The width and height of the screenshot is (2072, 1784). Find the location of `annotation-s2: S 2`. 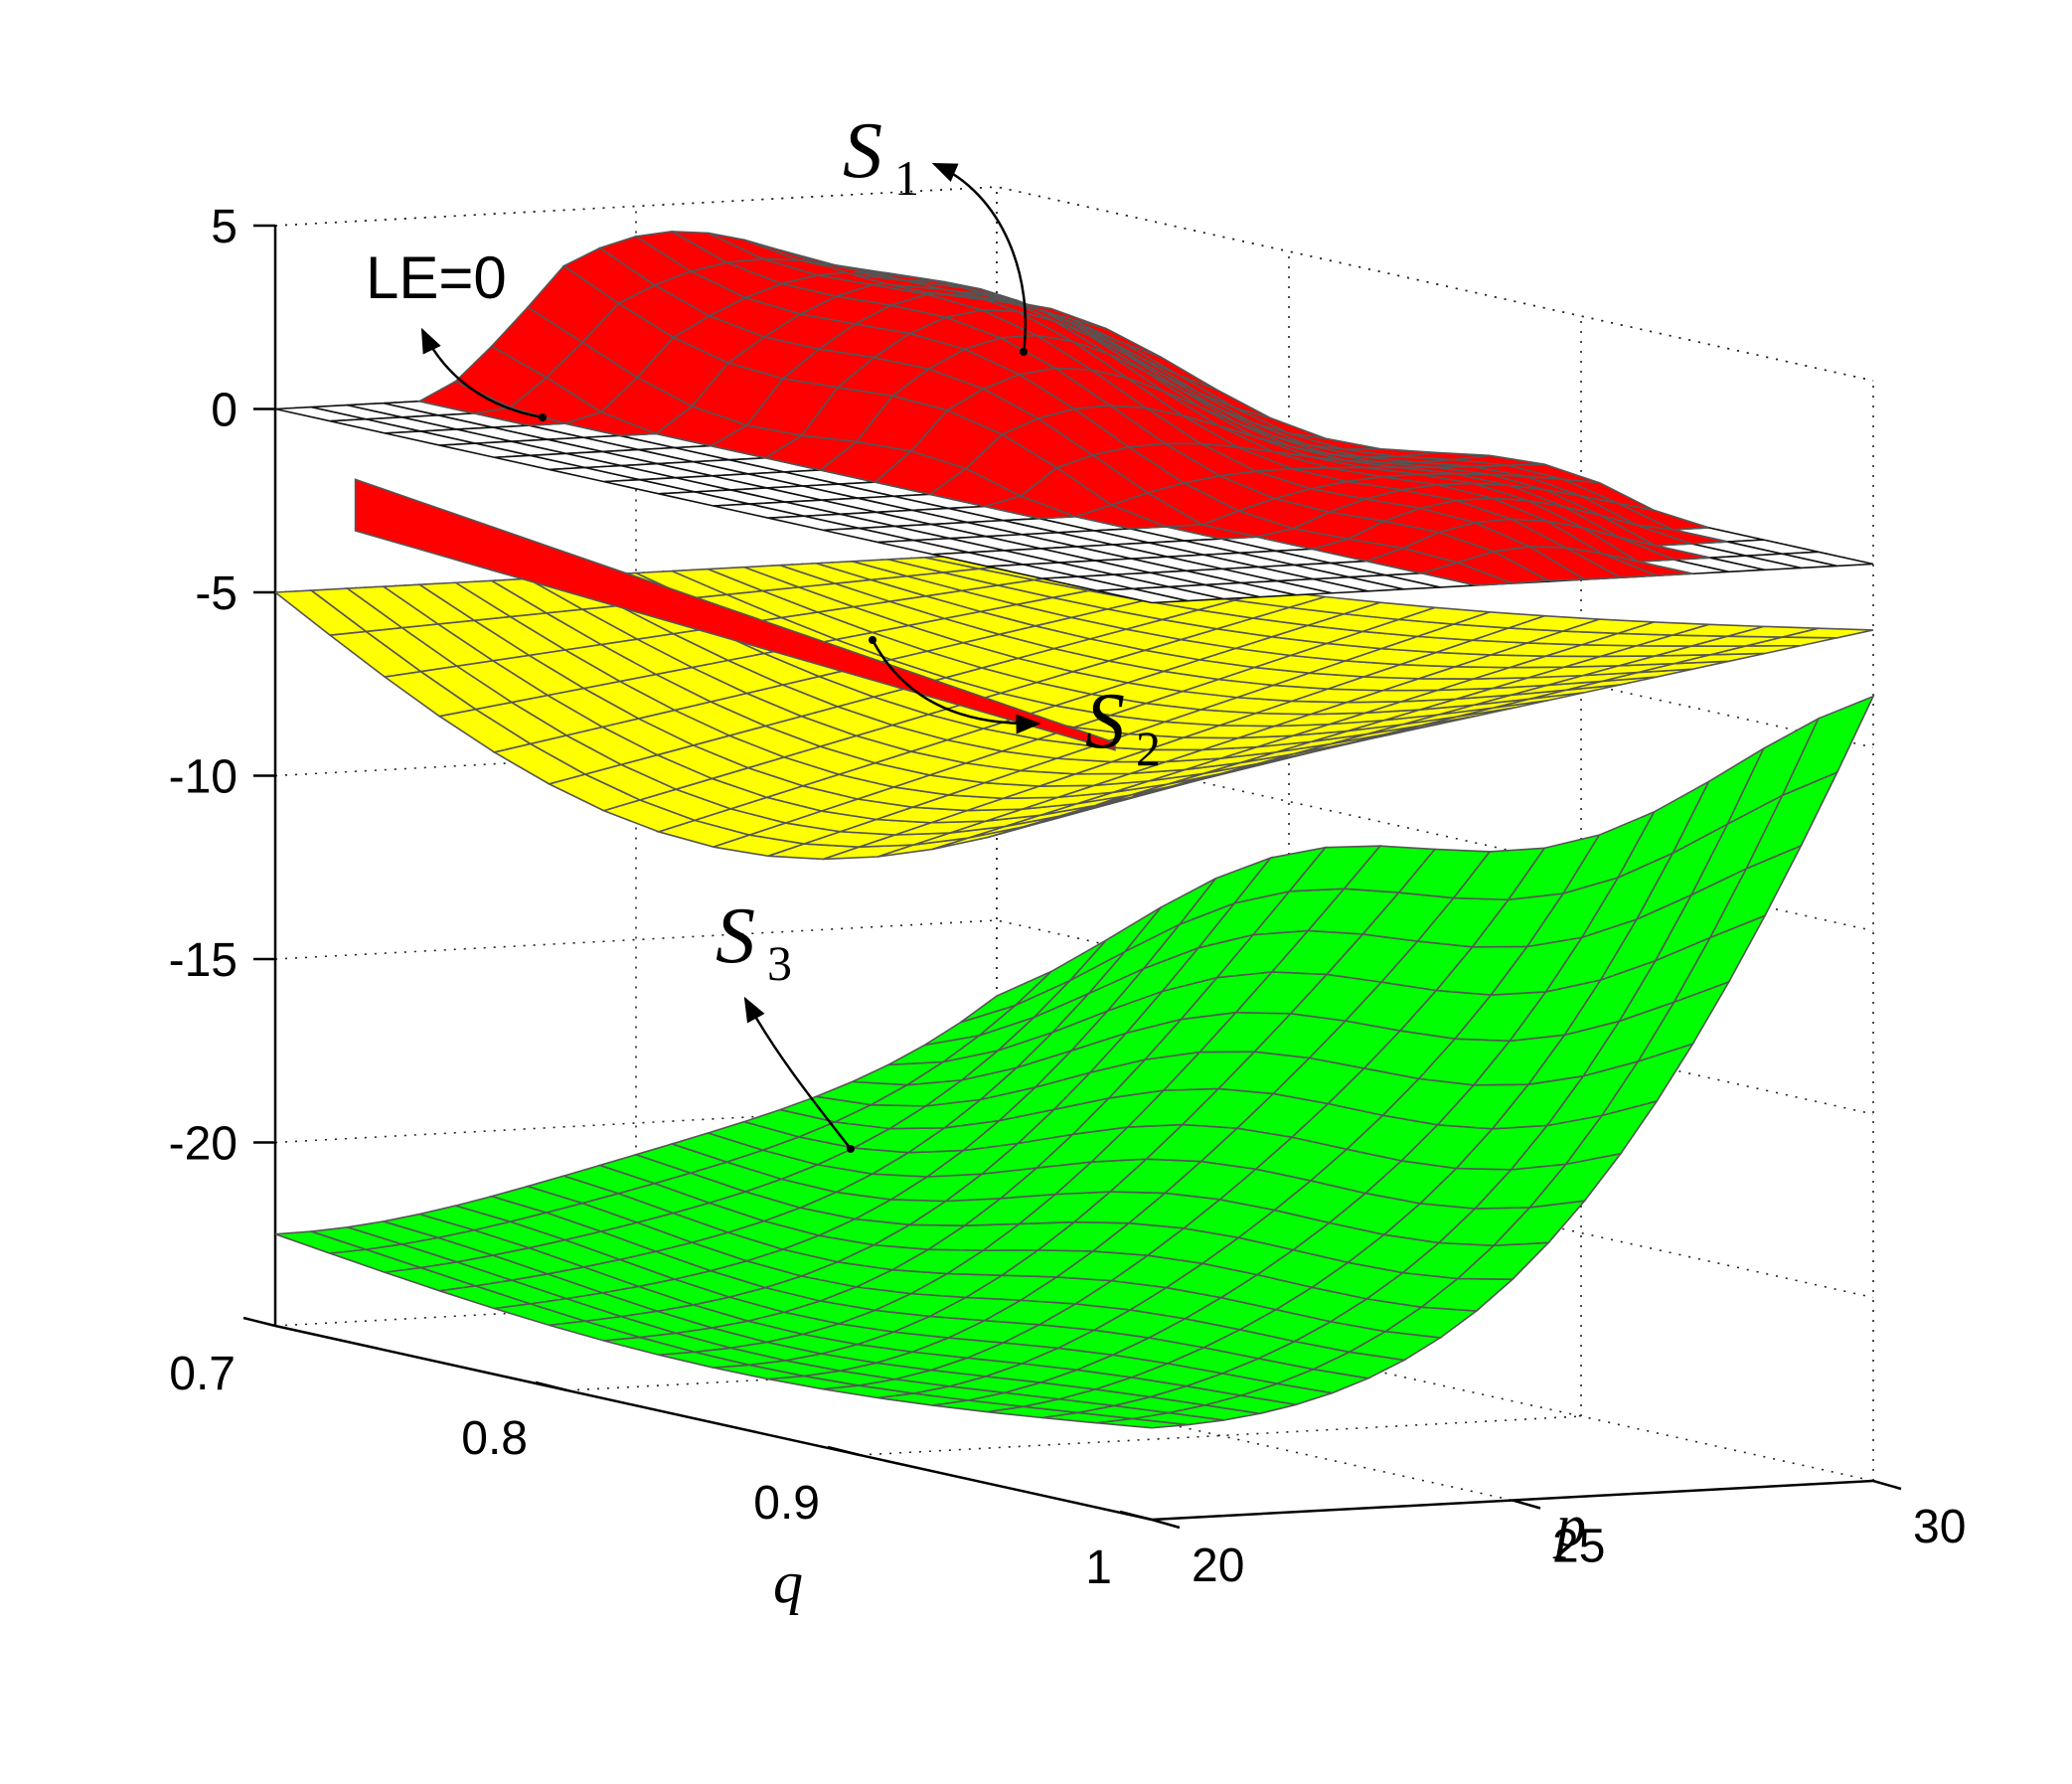

annotation-s2: S 2 is located at coordinates (1123, 727).